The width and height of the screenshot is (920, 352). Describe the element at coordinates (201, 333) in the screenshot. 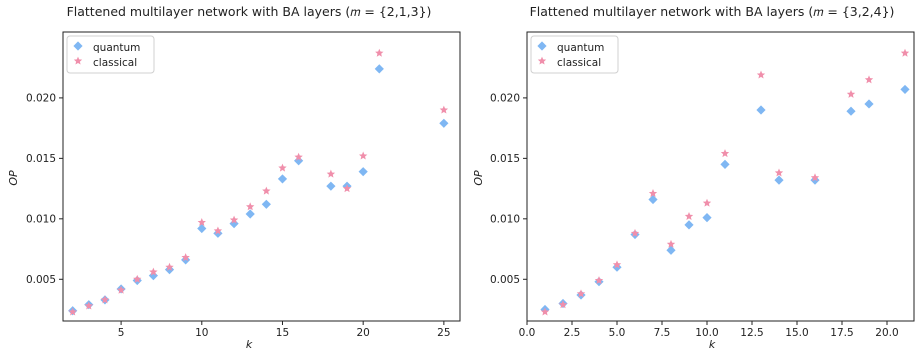

I see `x-tick-label: 10` at that location.